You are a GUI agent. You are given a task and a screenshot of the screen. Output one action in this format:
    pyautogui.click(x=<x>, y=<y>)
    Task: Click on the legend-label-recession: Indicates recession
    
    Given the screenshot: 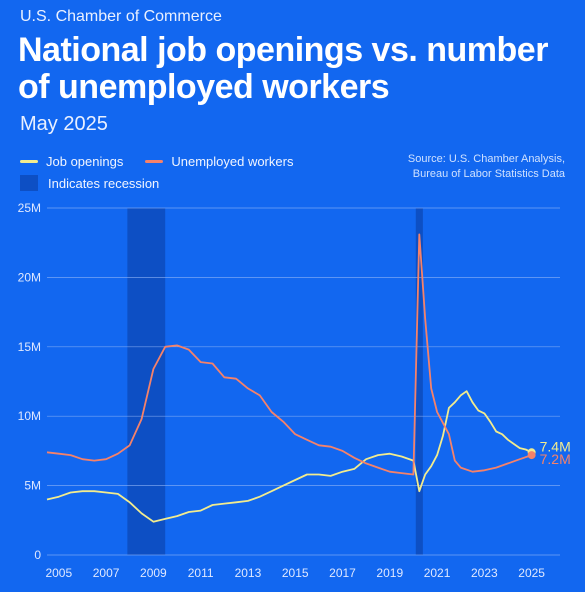 What is the action you would take?
    pyautogui.click(x=104, y=183)
    